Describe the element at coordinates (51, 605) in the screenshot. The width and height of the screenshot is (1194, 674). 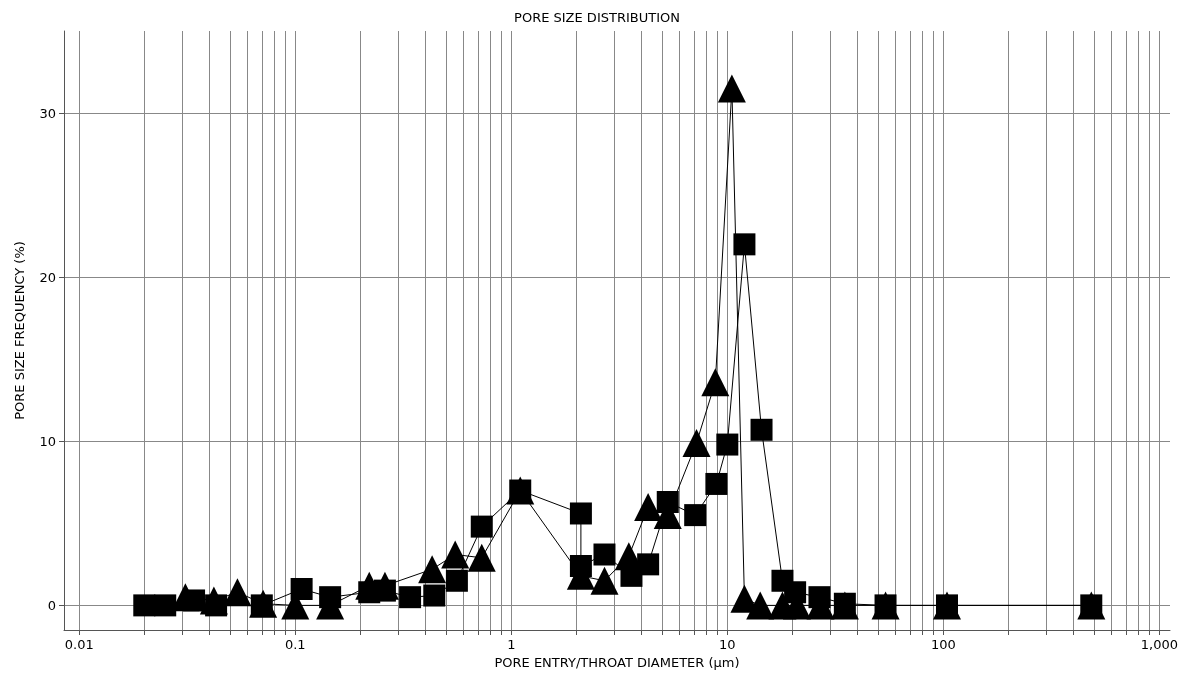
I see `y-tick-label: 0` at that location.